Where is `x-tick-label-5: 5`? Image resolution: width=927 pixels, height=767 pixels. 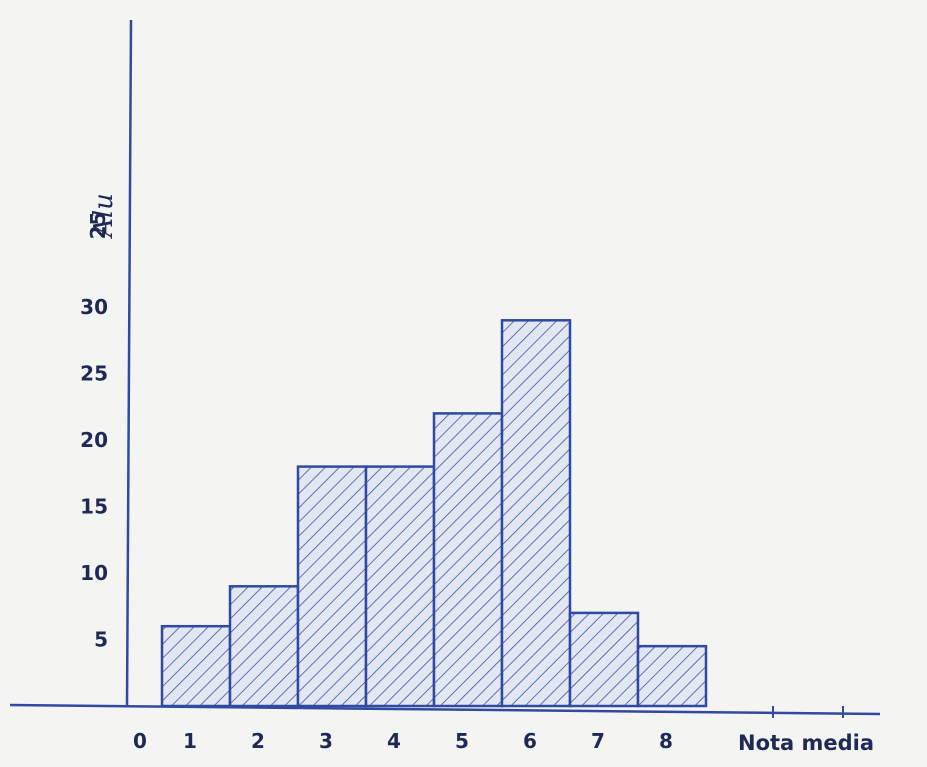
x-tick-label-5: 5 is located at coordinates (462, 741).